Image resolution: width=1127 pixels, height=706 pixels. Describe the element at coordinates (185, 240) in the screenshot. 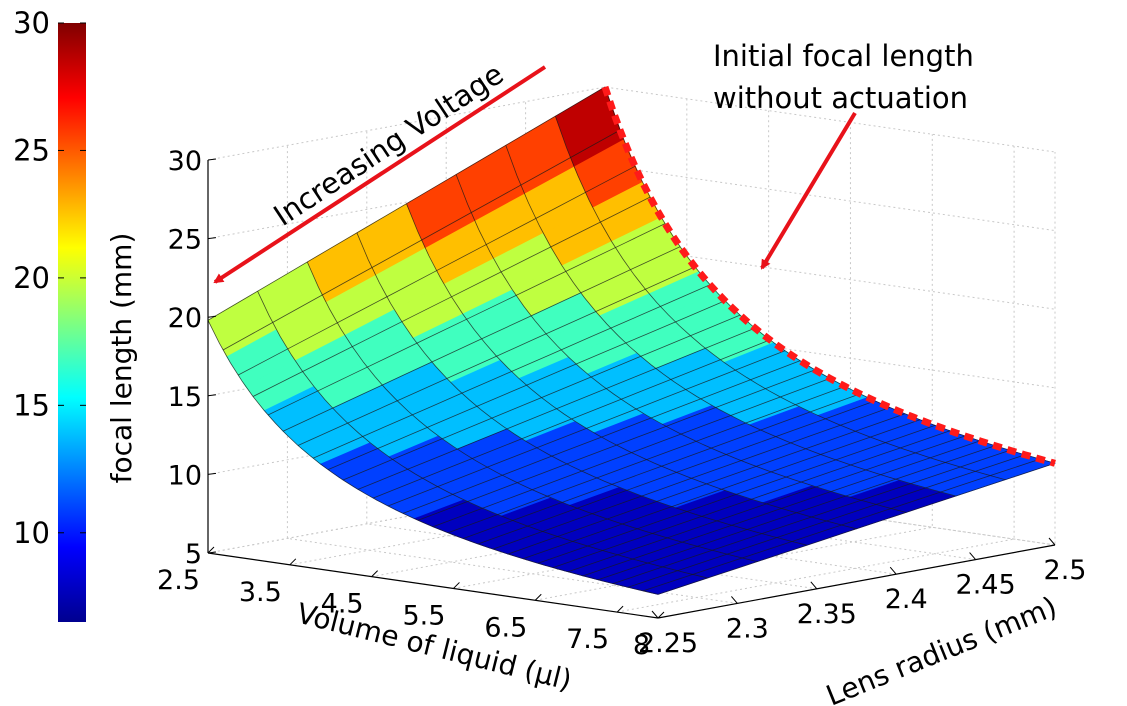

I see `z-tick-label: 25` at that location.